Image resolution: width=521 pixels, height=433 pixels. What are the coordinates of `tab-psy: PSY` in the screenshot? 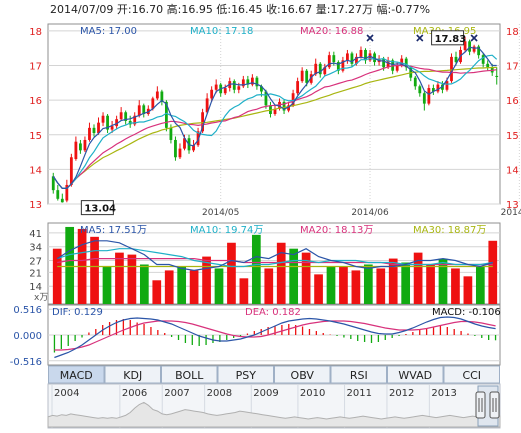 It's located at (245, 374).